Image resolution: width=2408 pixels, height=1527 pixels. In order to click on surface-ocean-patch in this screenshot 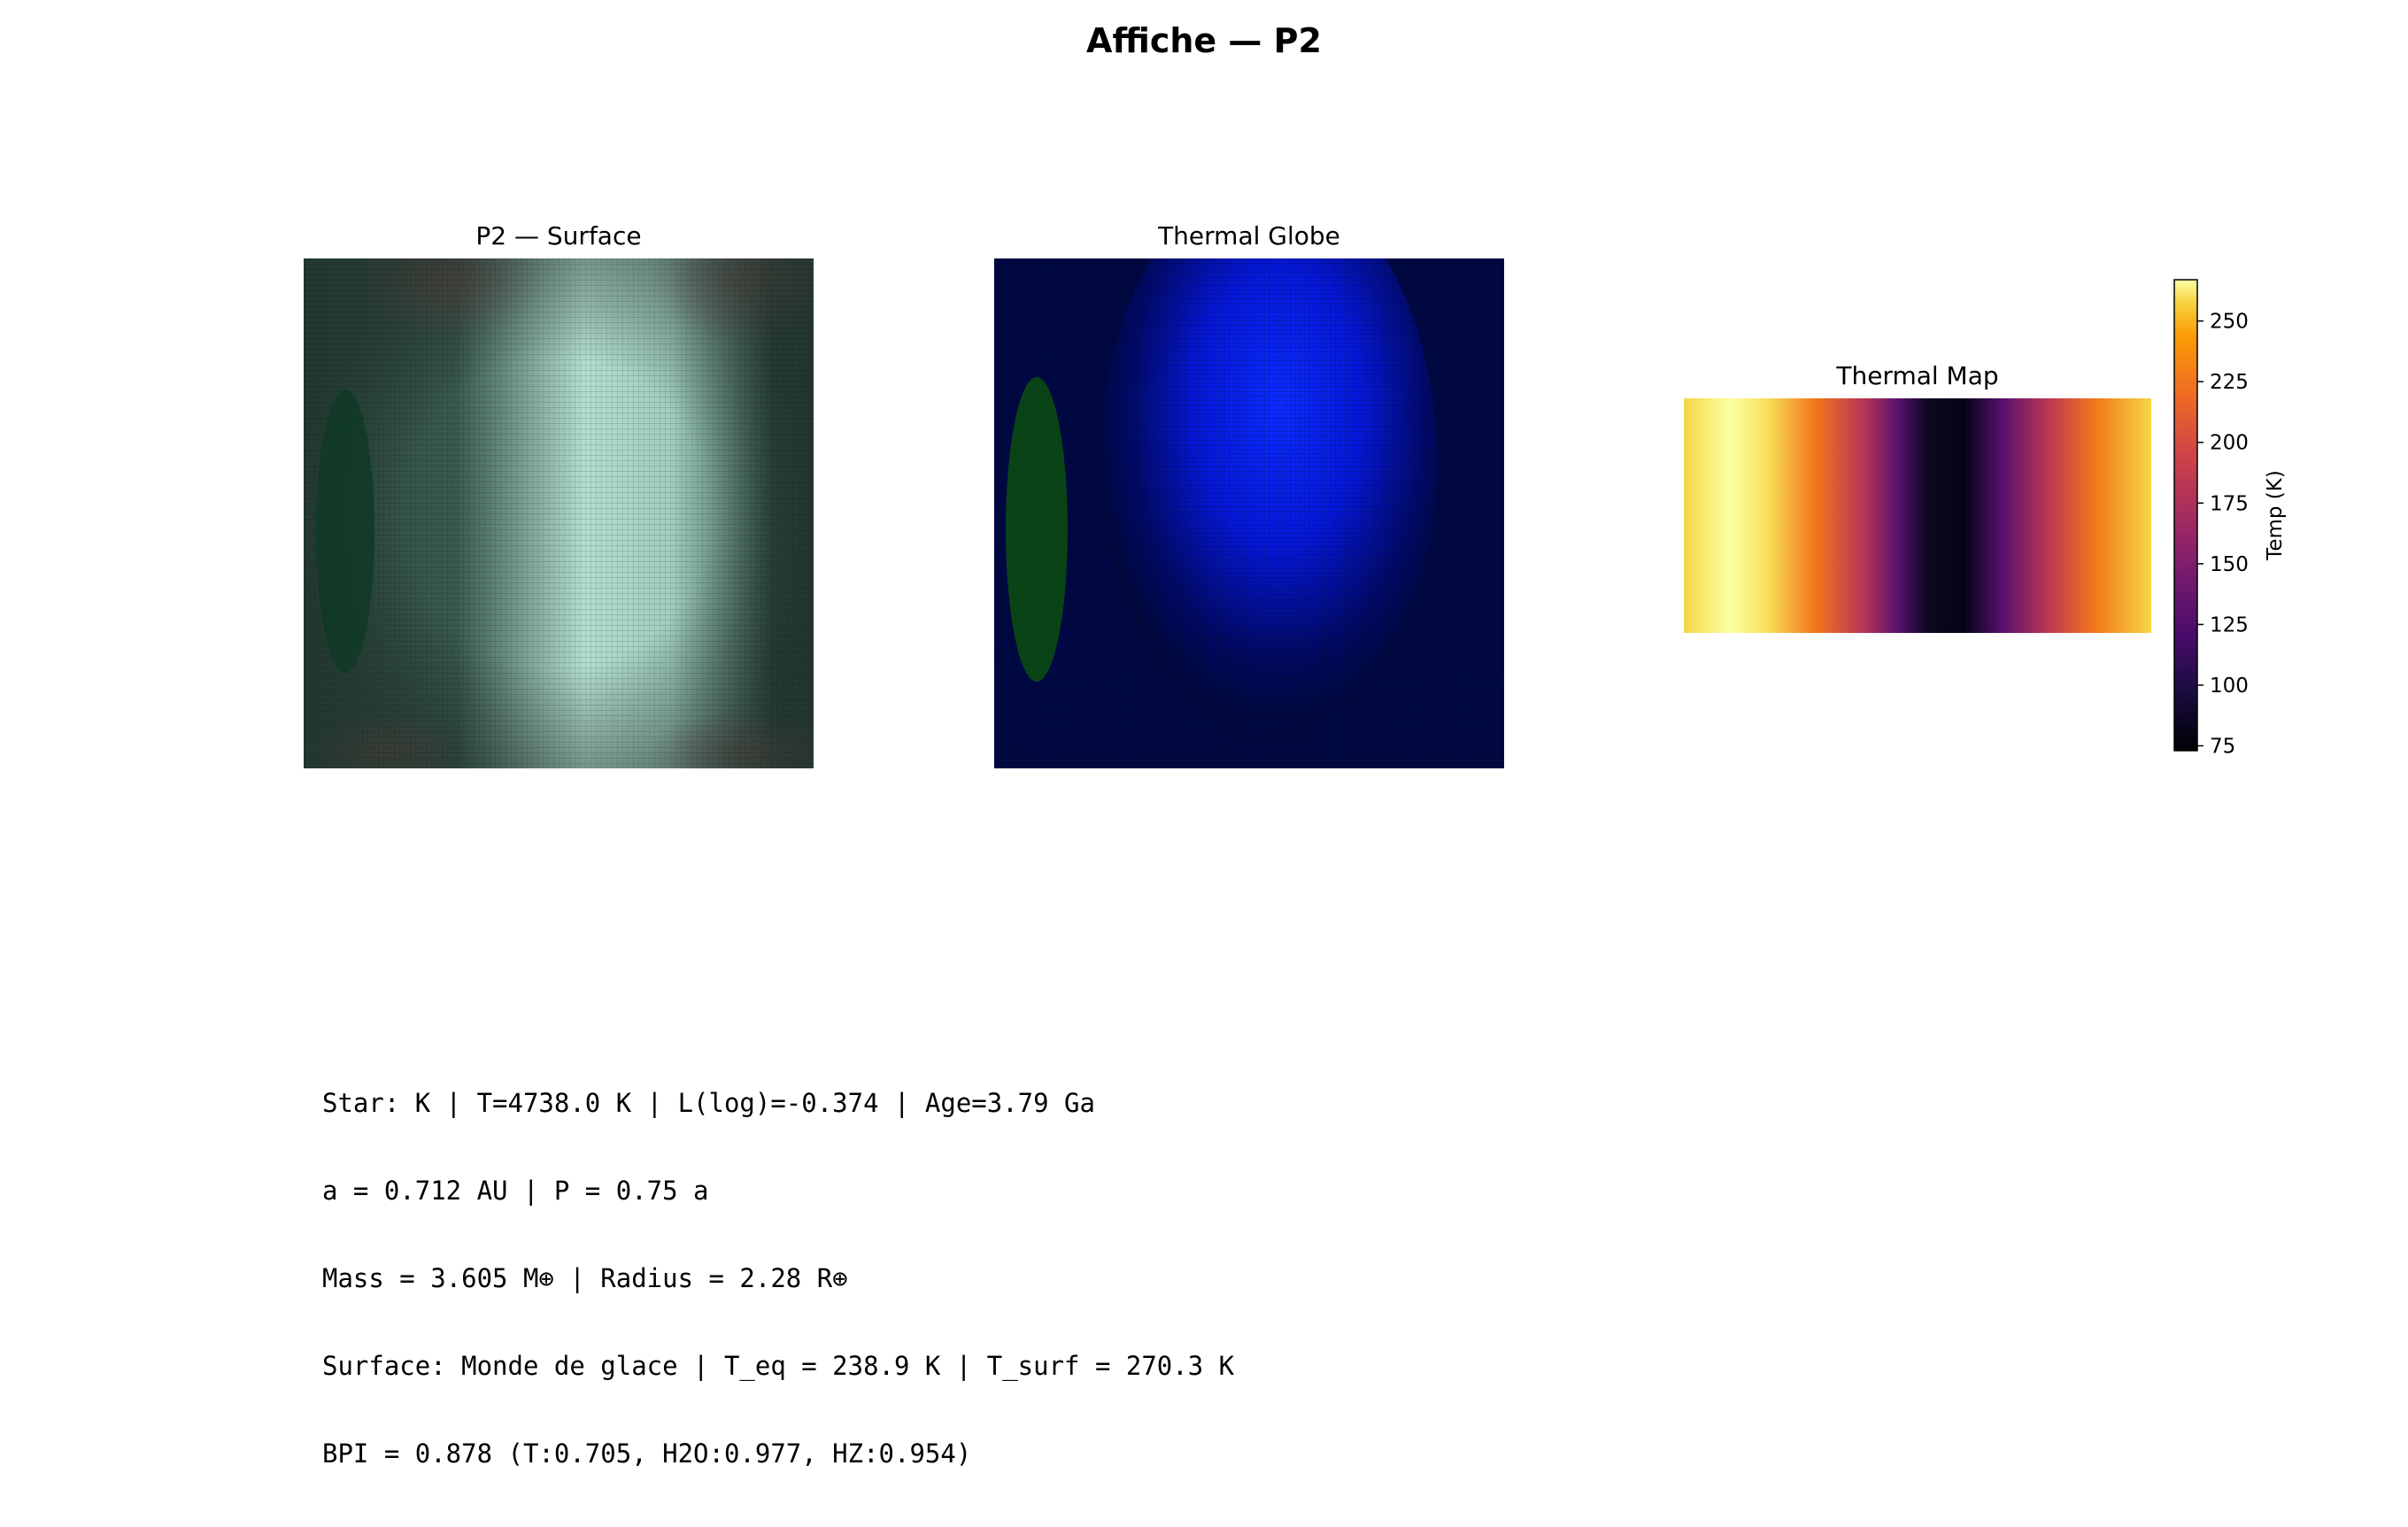, I will do `click(345, 531)`.